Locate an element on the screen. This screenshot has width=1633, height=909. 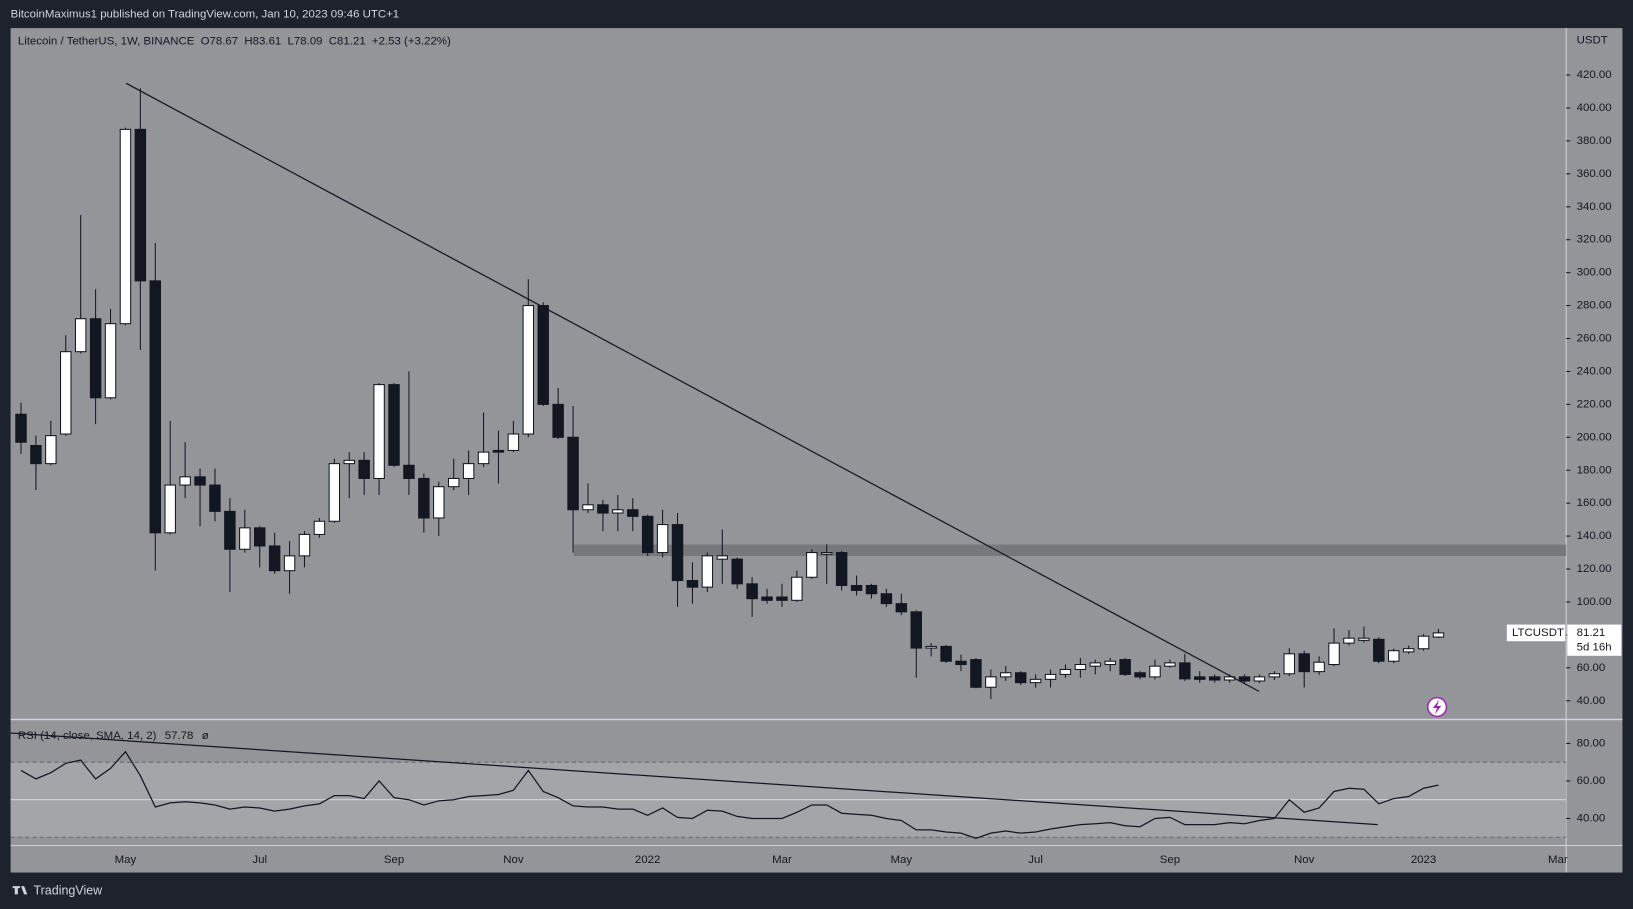
ohlc-label: O is located at coordinates (205, 42).